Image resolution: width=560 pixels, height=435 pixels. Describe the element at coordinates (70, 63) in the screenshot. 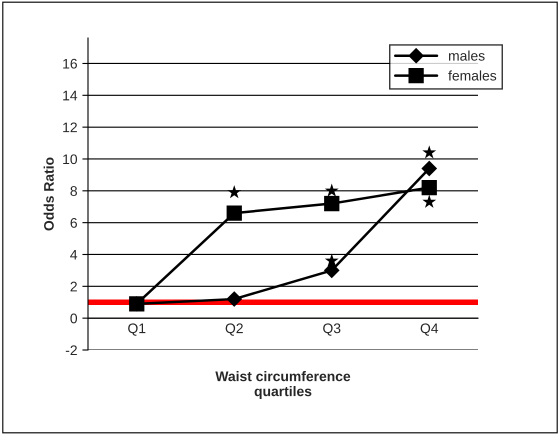

I see `y-tick-label: 16` at that location.